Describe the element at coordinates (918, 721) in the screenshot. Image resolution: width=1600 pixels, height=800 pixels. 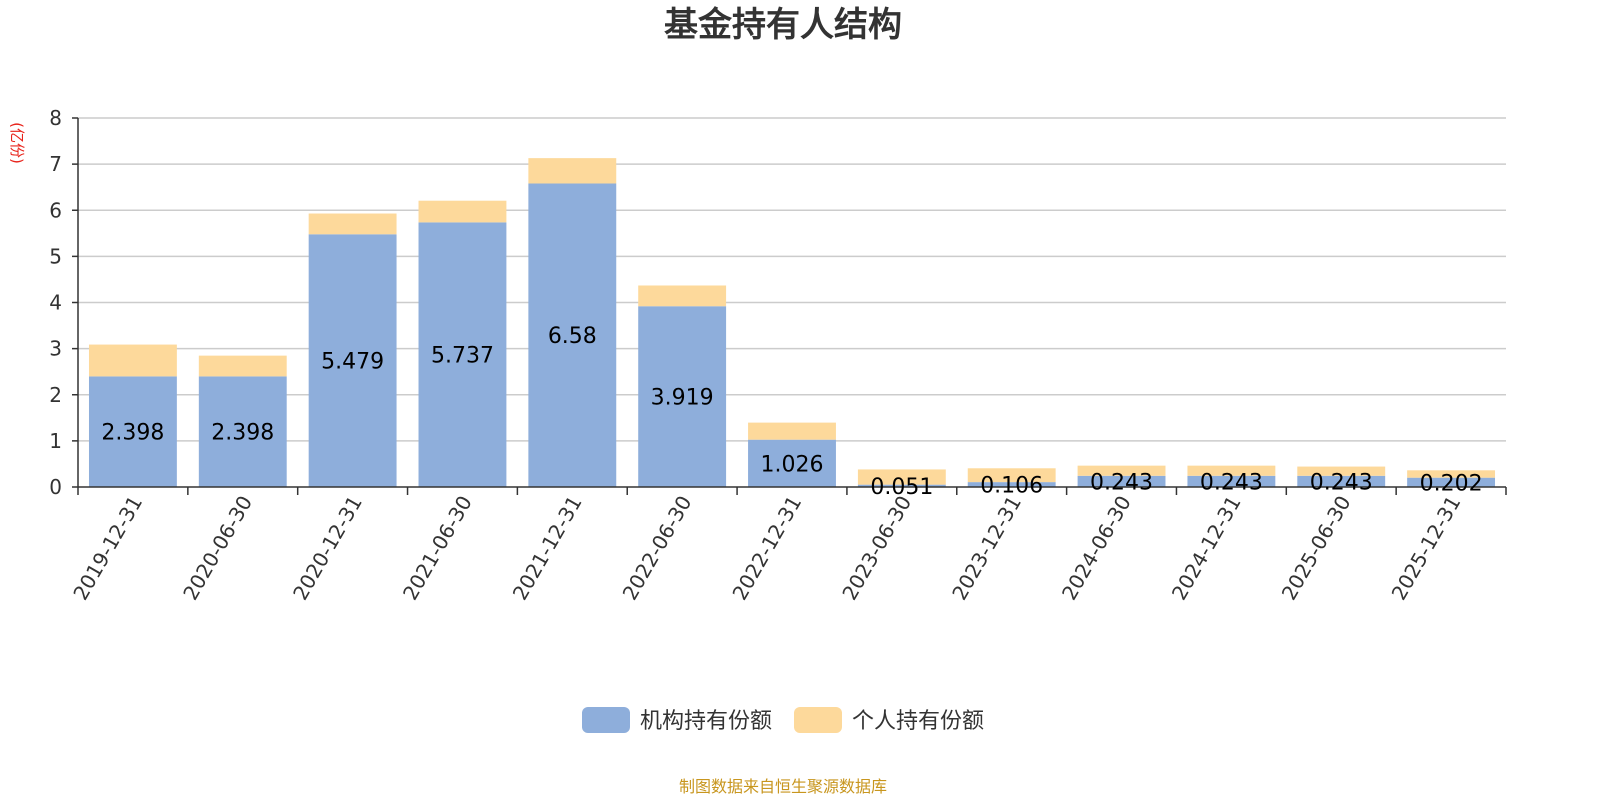
I see `legend-label: 个人持有份额` at that location.